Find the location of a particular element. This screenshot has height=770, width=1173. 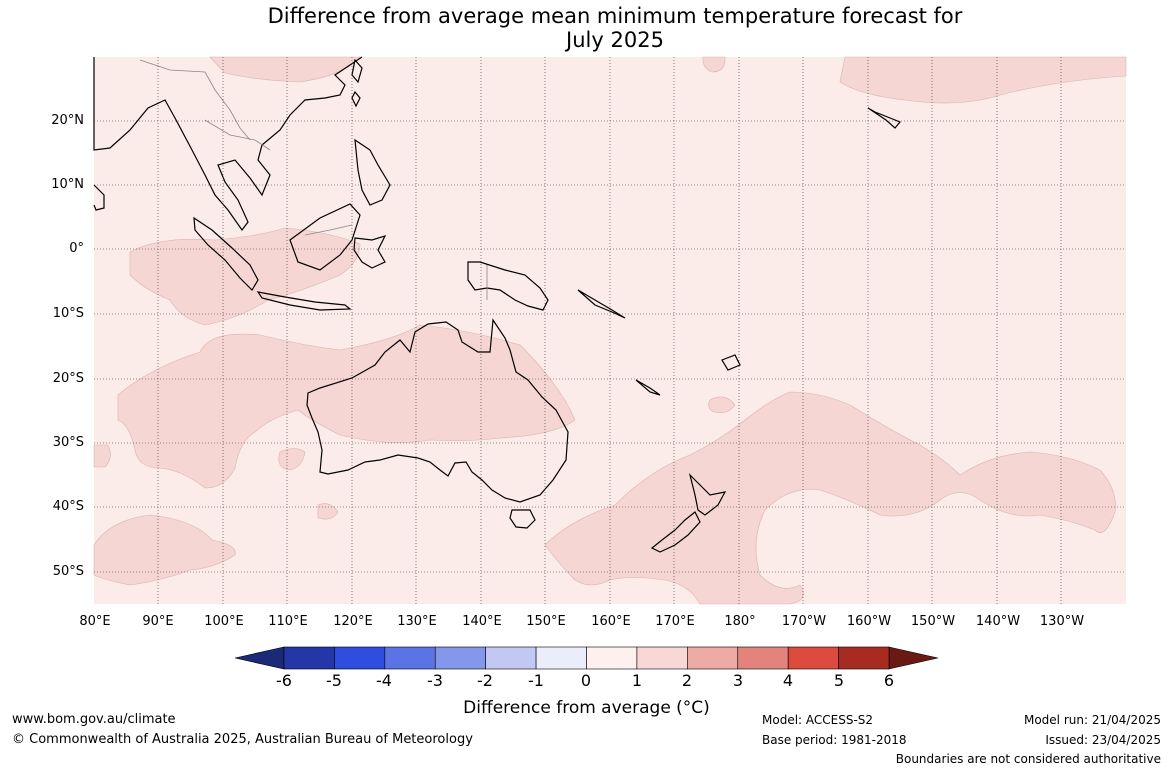

footer-model-run: Model run: 21/04/2025 is located at coordinates (1092, 720).